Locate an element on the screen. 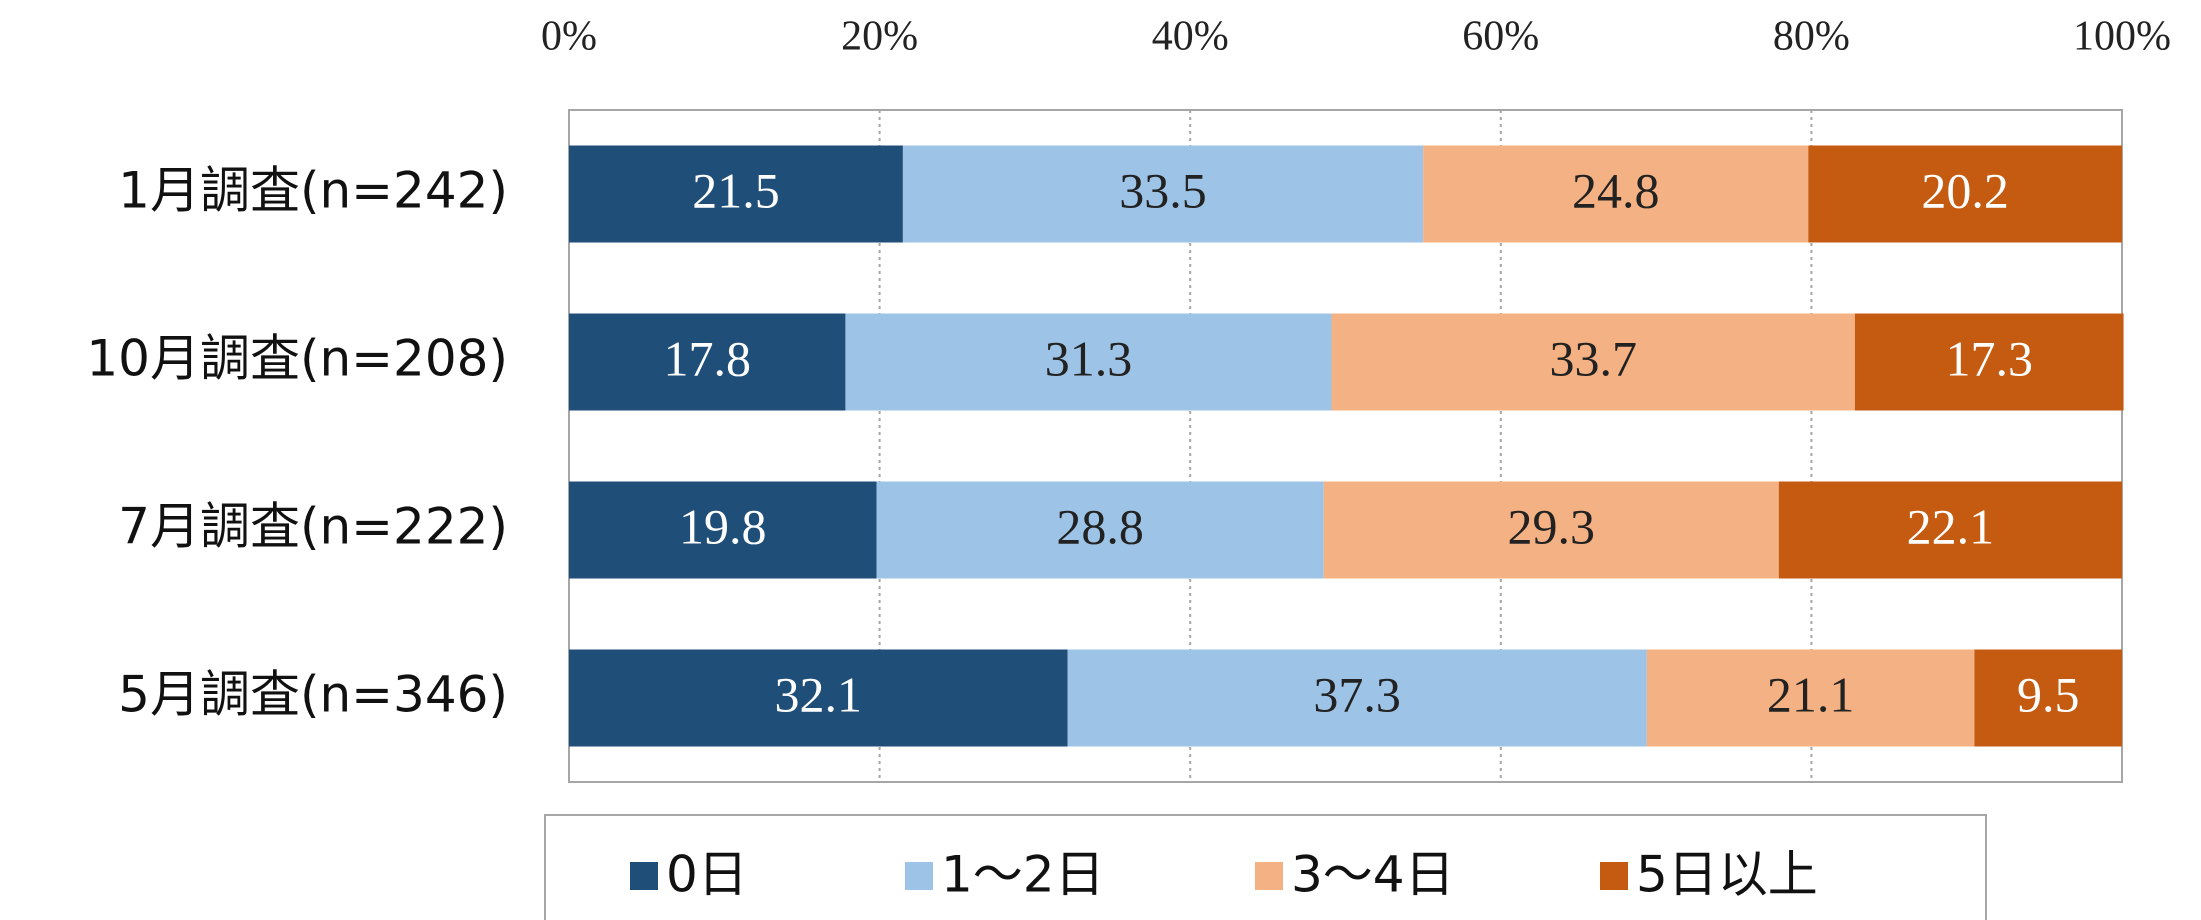 Image resolution: width=2201 pixels, height=920 pixels. data-label: 33.7 is located at coordinates (1593, 358).